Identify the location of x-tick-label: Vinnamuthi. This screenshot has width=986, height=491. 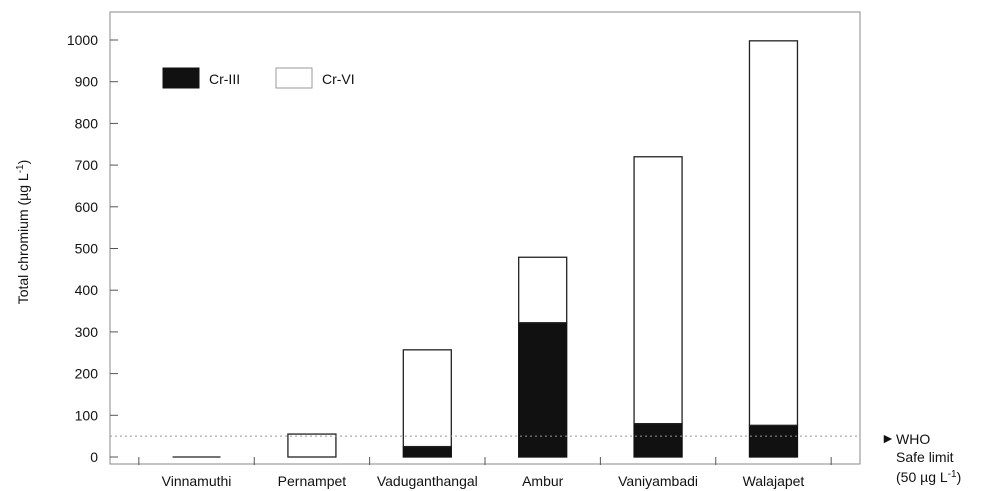
(197, 481).